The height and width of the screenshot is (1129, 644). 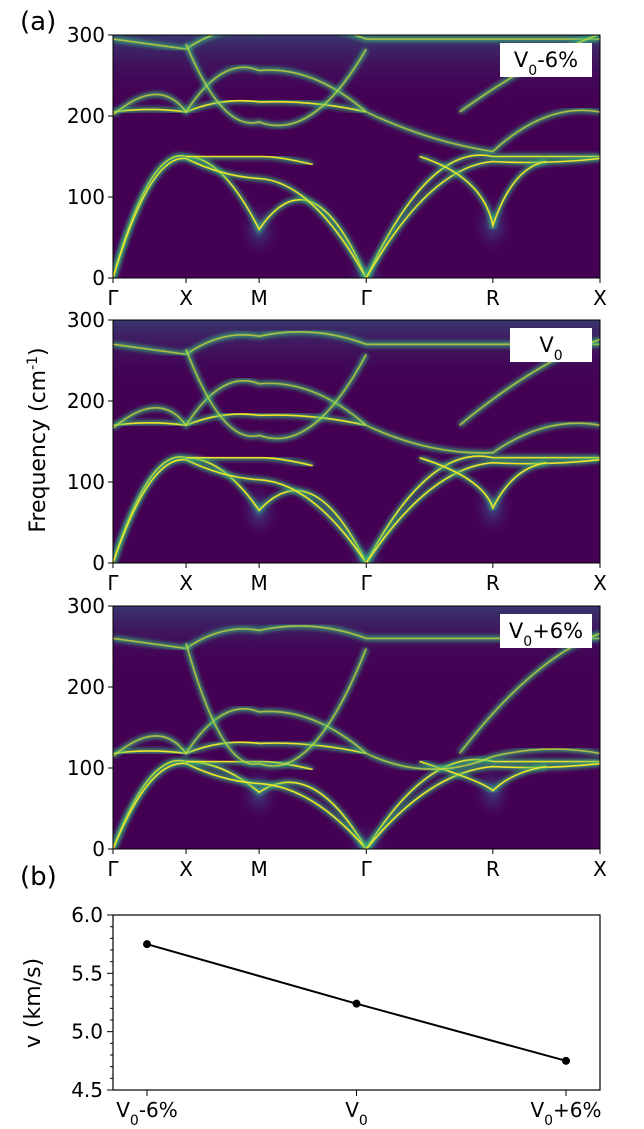 I want to click on dispersion-legend-1-base: V, so click(x=521, y=60).